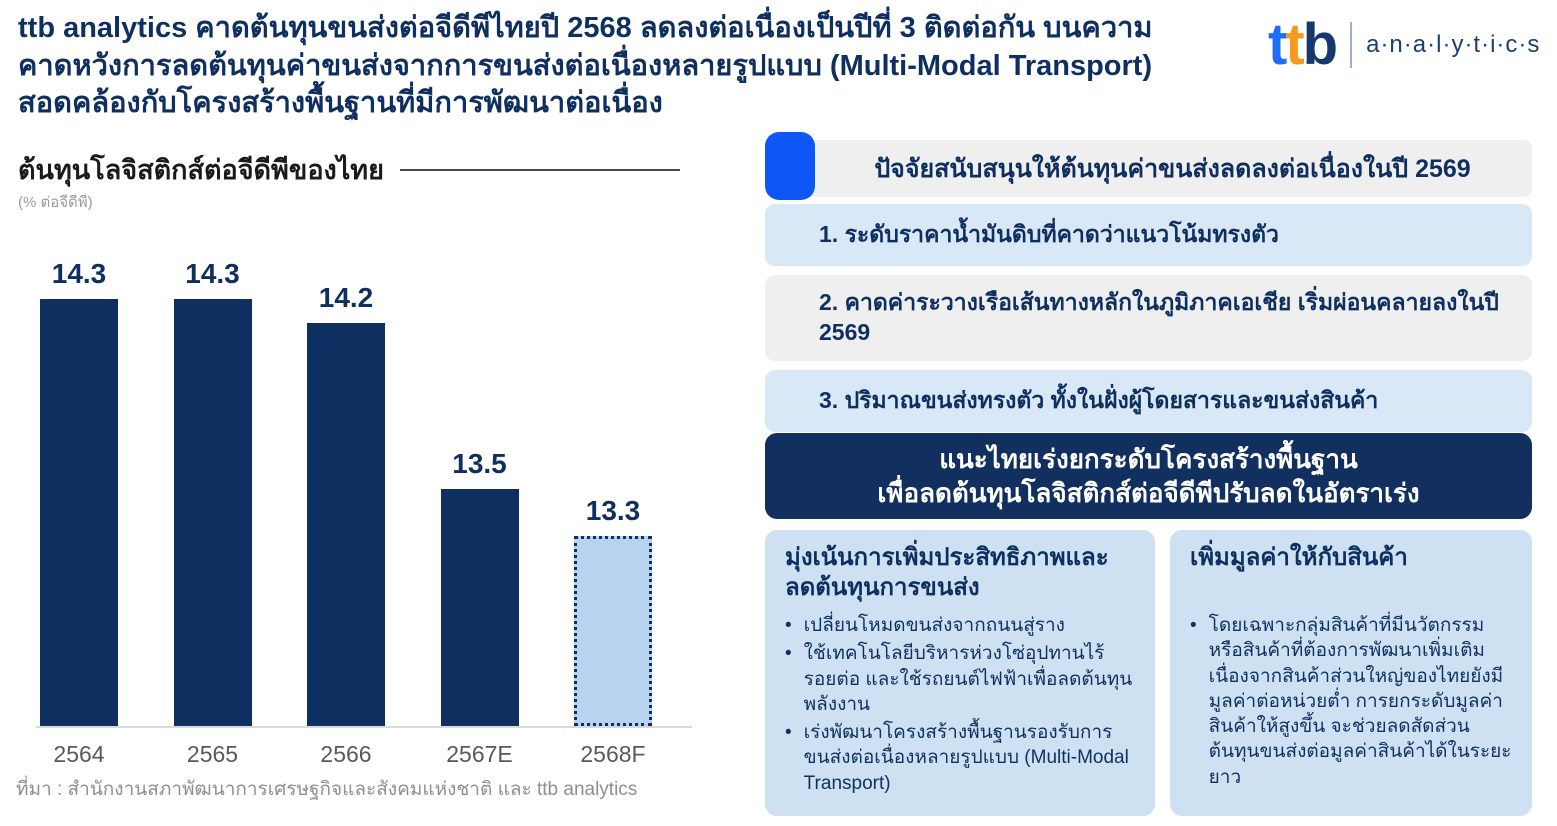 This screenshot has width=1557, height=826. What do you see at coordinates (613, 754) in the screenshot?
I see `x-axis-label: 2568F` at bounding box center [613, 754].